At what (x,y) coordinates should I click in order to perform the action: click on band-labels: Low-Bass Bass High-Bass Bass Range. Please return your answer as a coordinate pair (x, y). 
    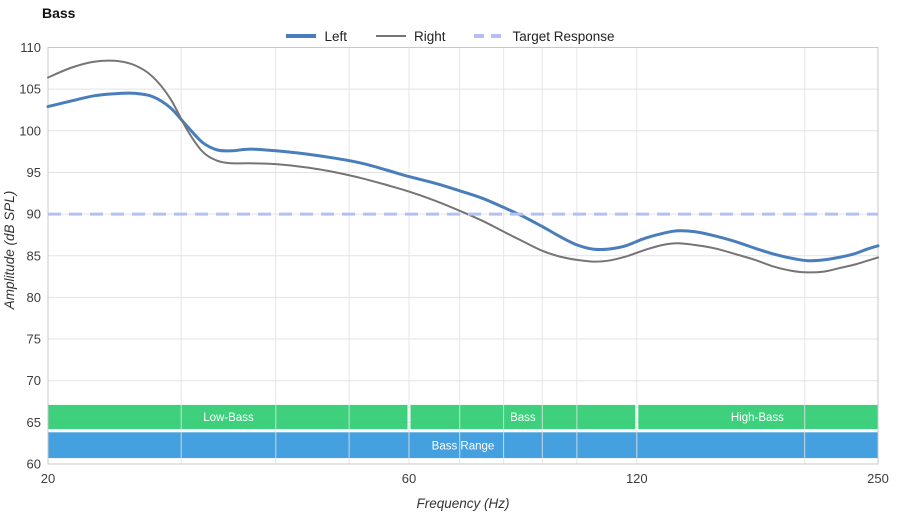
    Looking at the image, I should click on (493, 432).